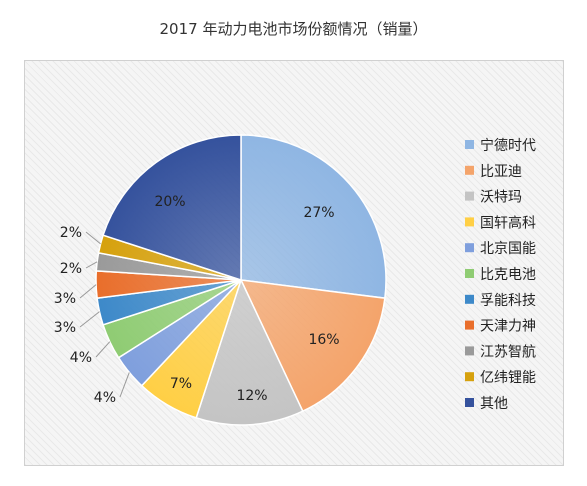 The image size is (587, 486). Describe the element at coordinates (318, 213) in the screenshot. I see `data-label-1: 27%` at that location.